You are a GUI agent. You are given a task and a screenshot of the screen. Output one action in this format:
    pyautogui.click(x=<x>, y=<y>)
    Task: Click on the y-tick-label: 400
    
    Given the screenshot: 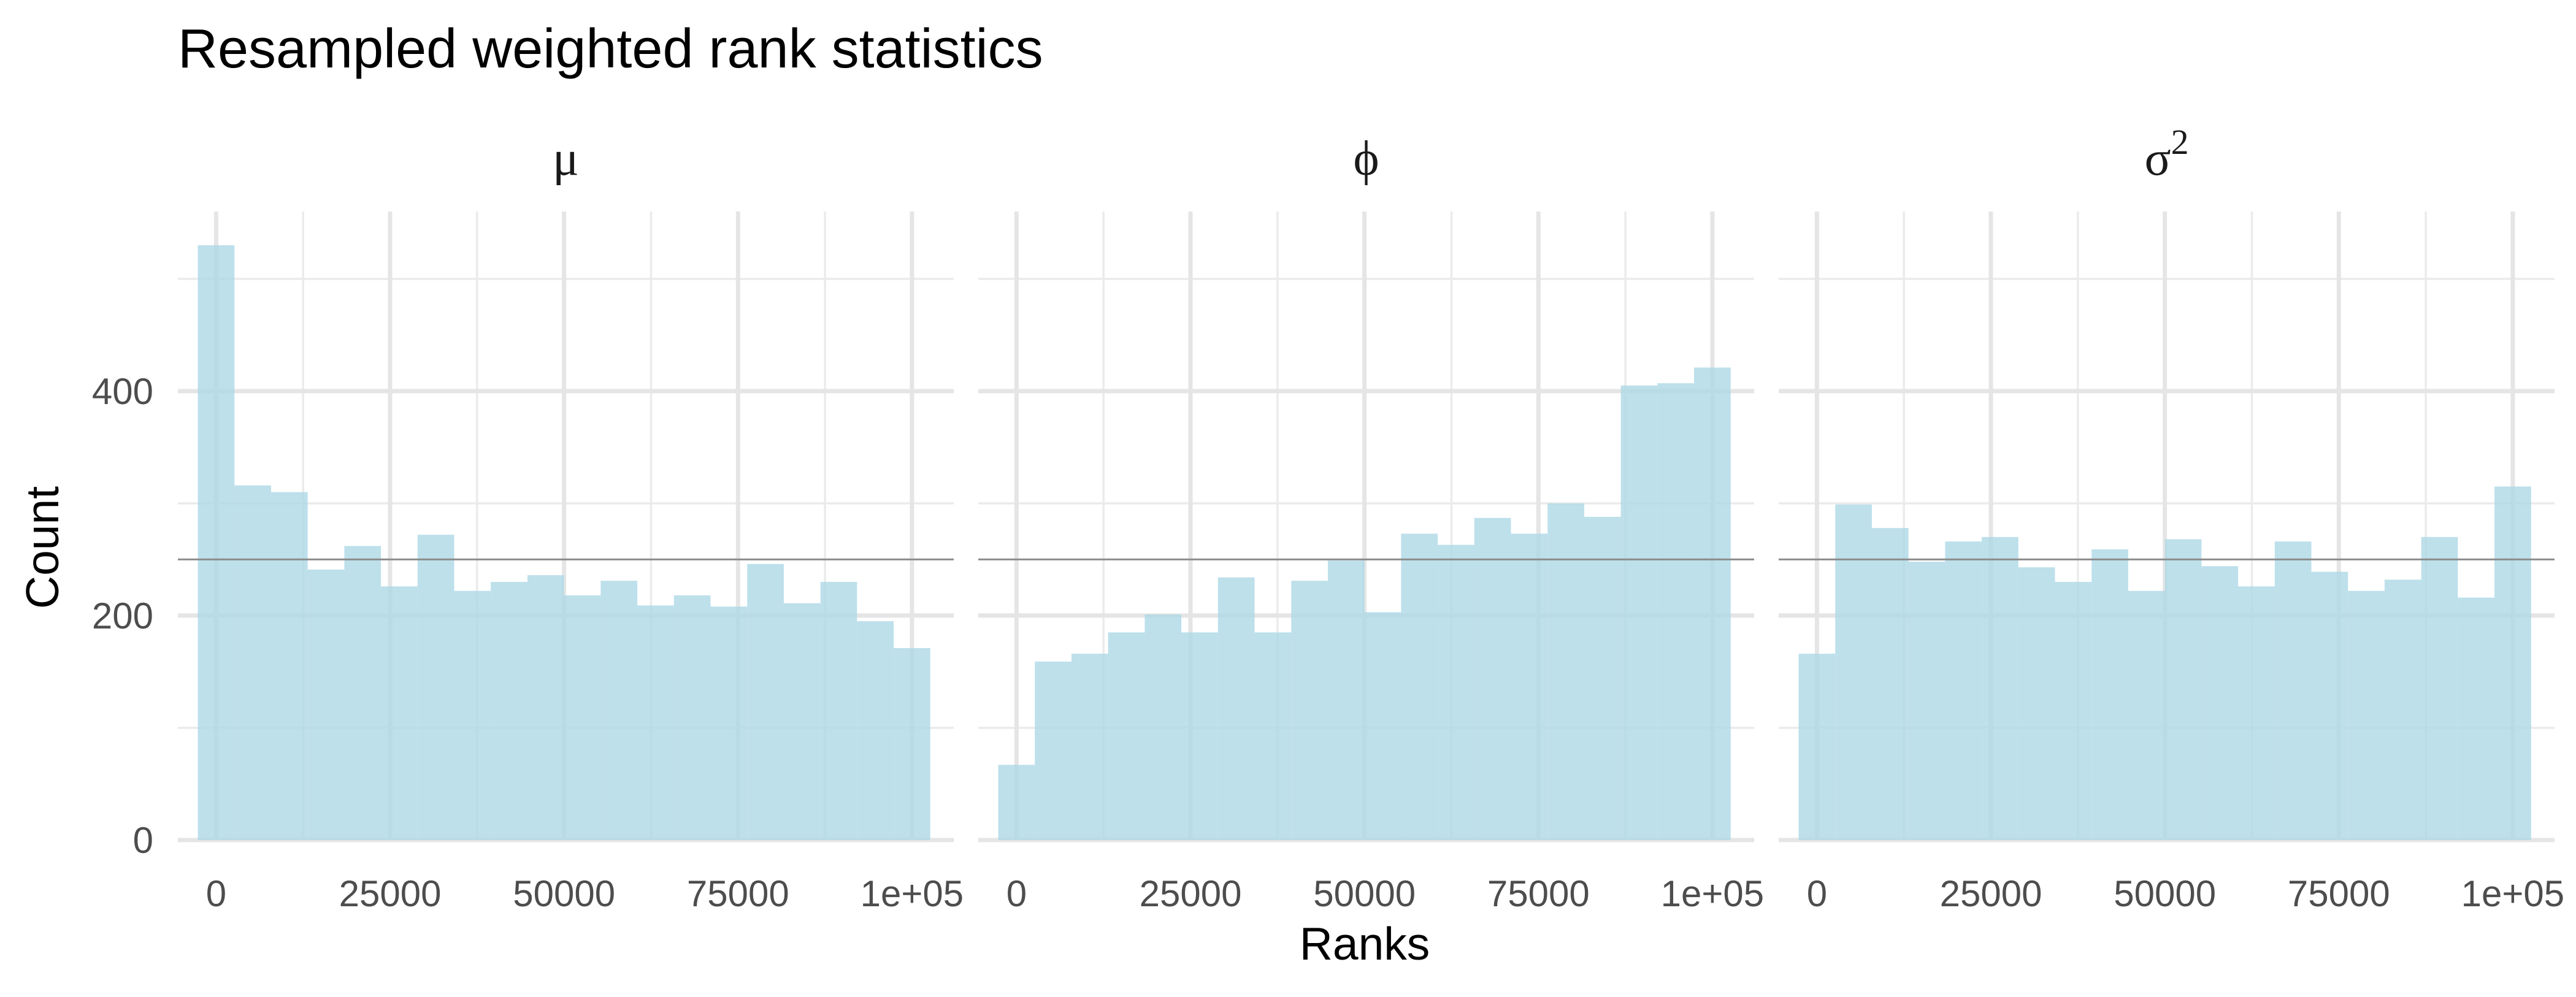 What is the action you would take?
    pyautogui.click(x=122, y=391)
    